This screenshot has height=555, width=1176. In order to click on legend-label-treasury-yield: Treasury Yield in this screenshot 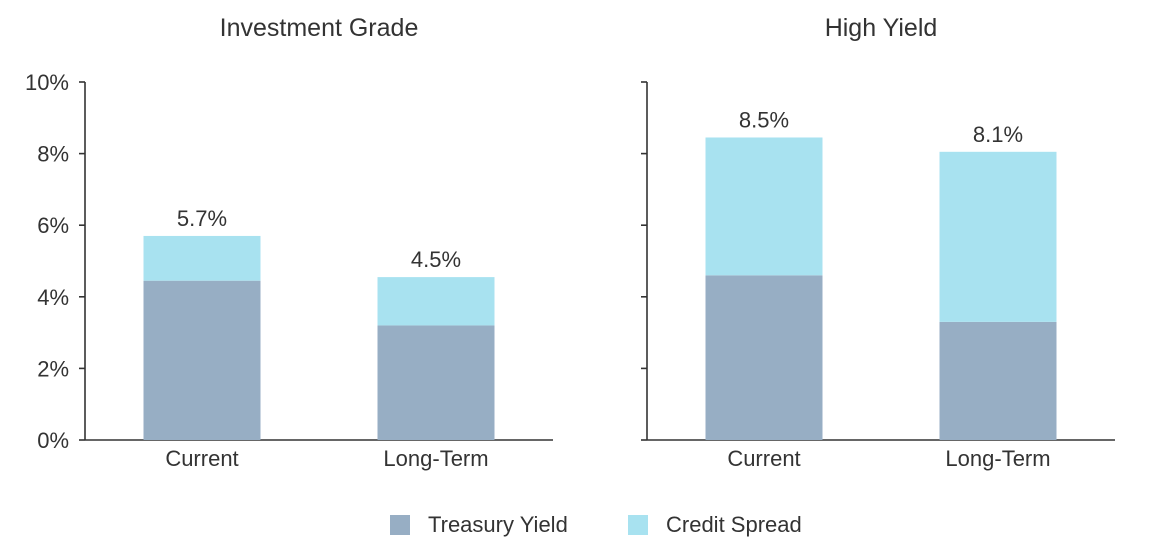, I will do `click(498, 524)`.